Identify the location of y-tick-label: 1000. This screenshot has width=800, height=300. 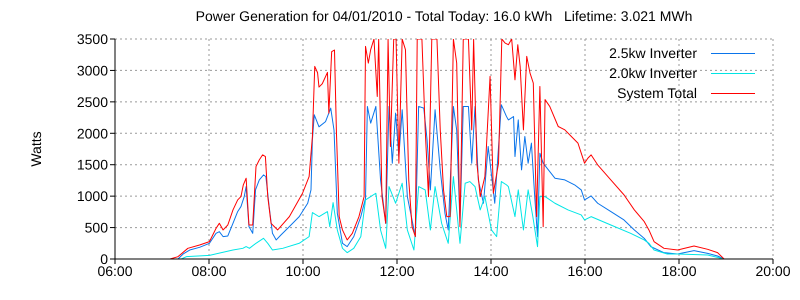
(92, 196).